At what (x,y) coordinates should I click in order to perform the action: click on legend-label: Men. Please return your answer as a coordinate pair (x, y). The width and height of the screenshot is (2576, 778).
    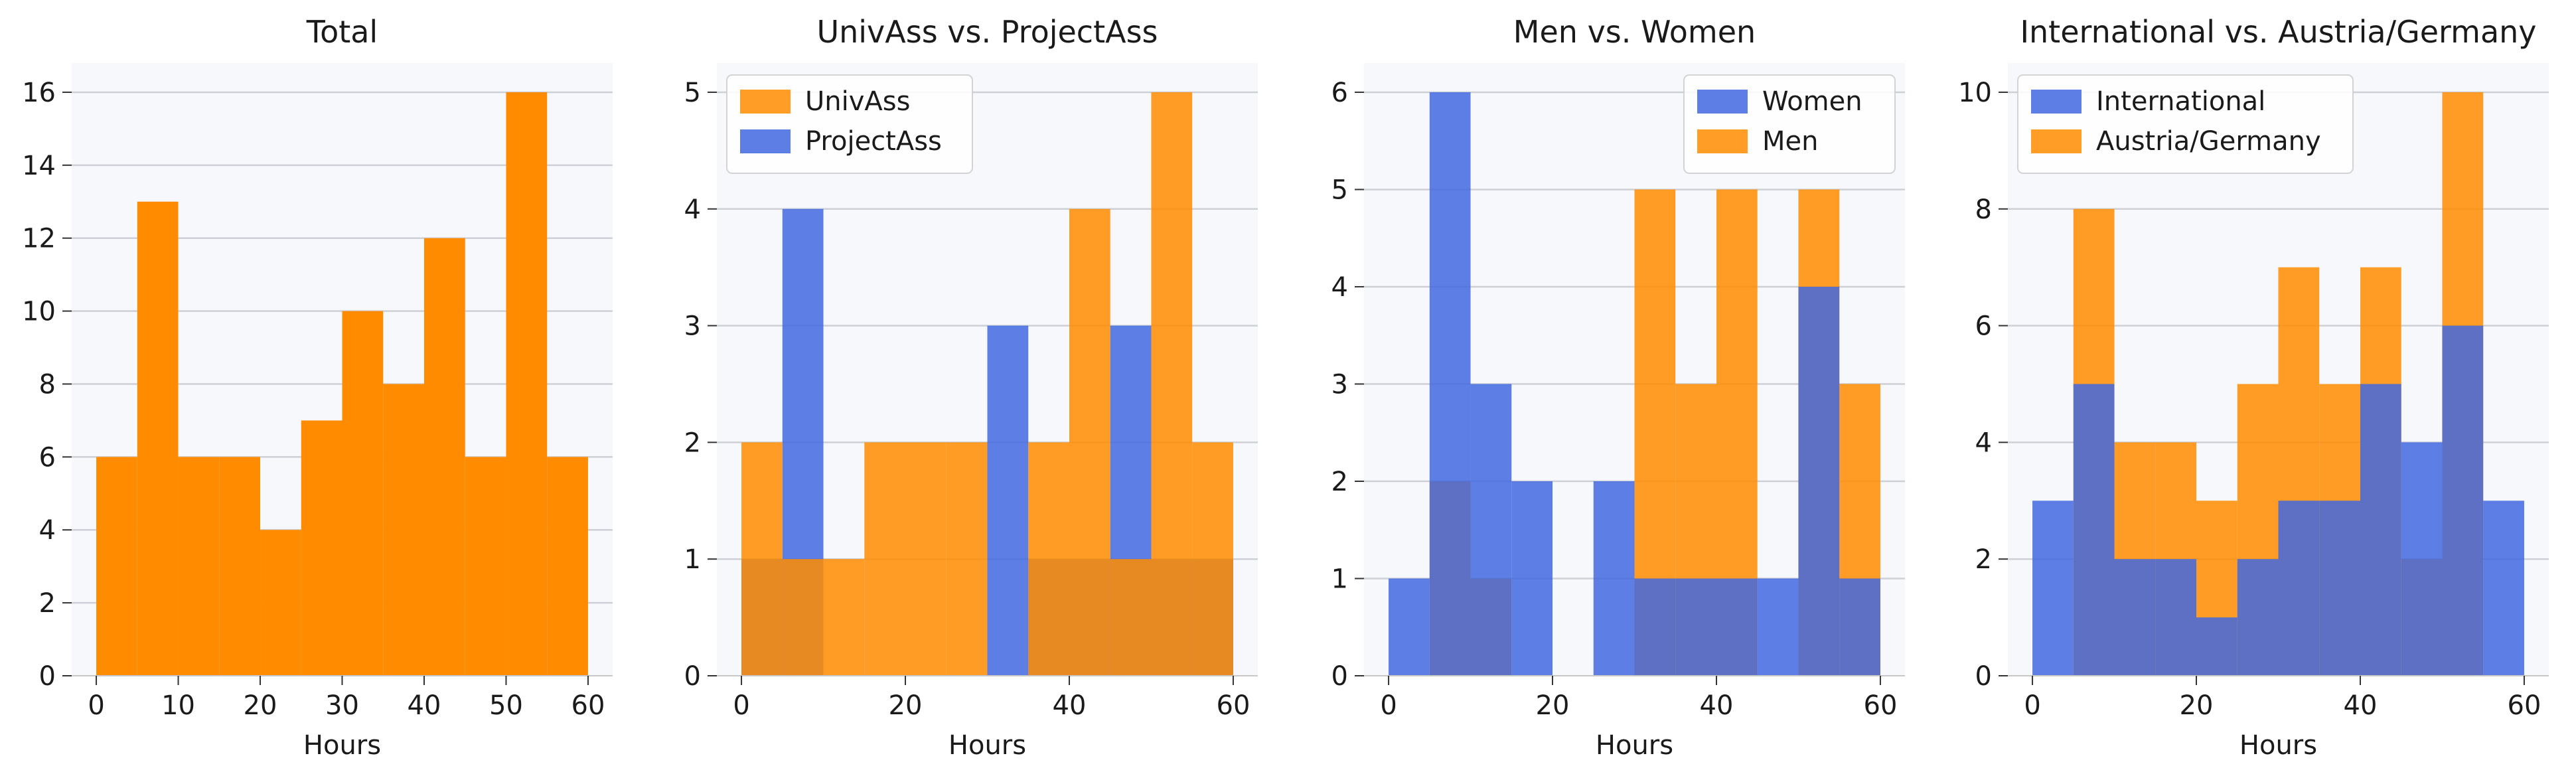
    Looking at the image, I should click on (1790, 141).